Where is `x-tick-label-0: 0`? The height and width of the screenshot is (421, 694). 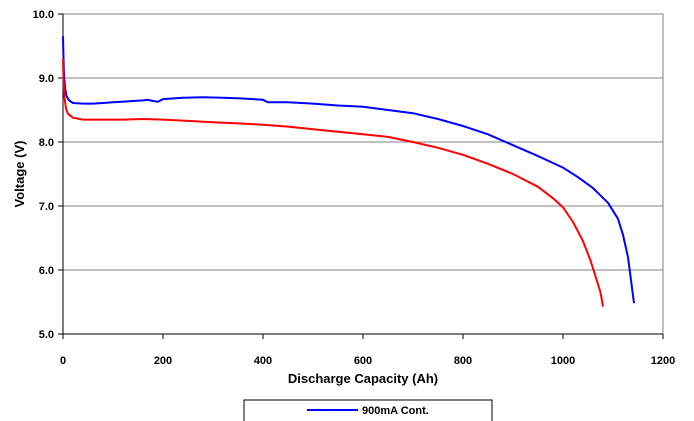
x-tick-label-0: 0 is located at coordinates (63, 361).